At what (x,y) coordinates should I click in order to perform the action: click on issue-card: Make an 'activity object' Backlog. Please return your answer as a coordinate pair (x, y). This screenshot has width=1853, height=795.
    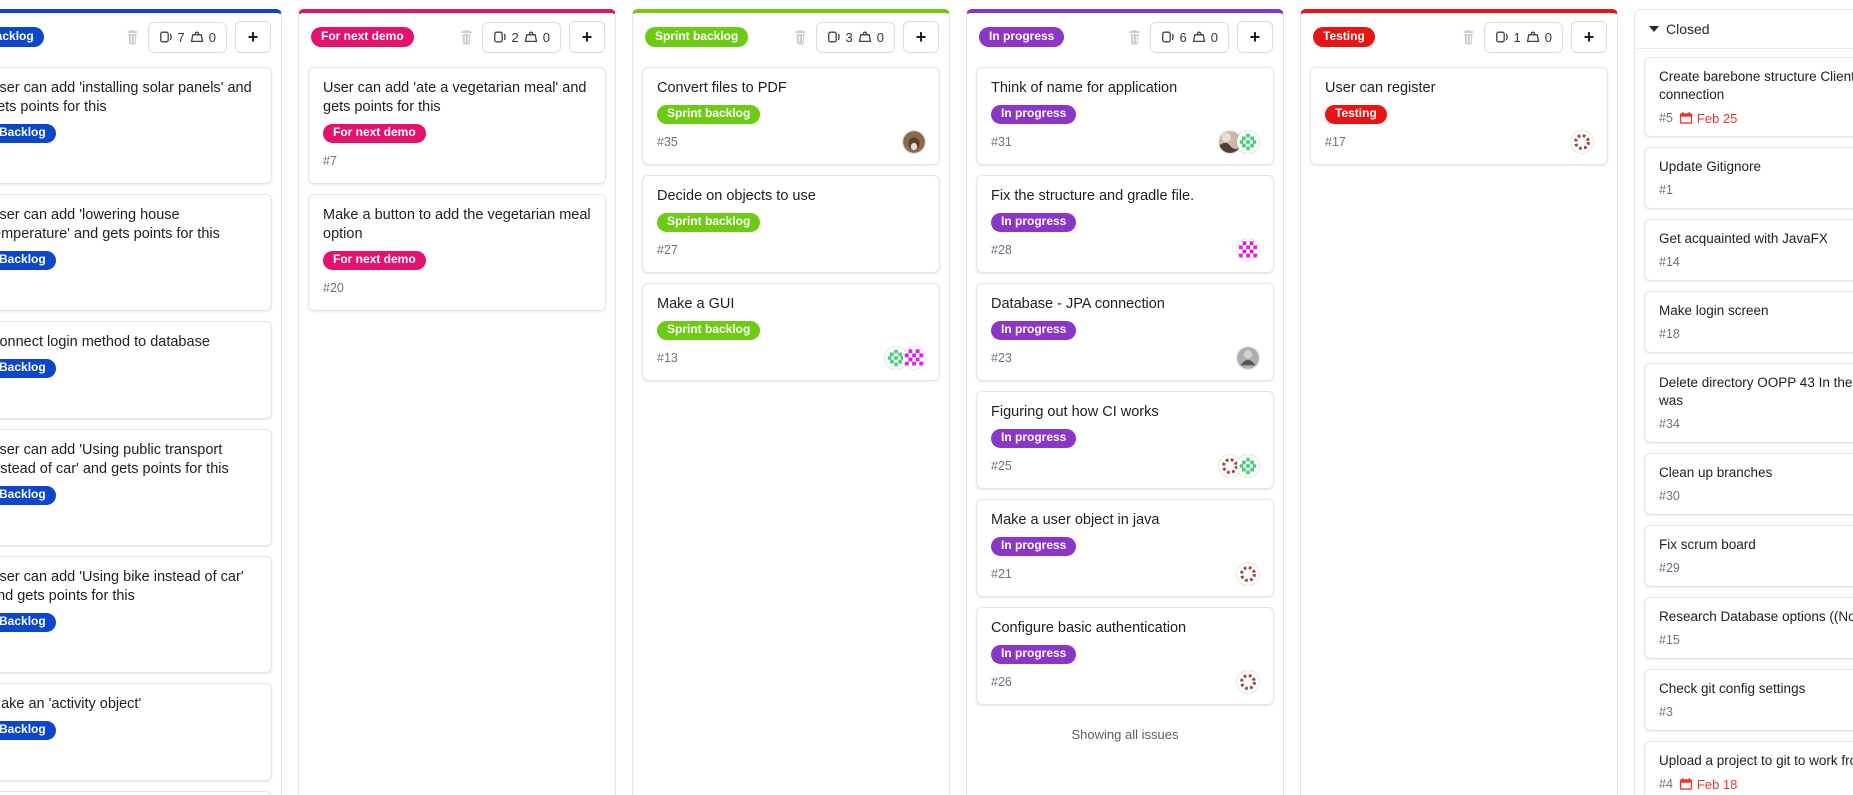
    Looking at the image, I should click on (136, 732).